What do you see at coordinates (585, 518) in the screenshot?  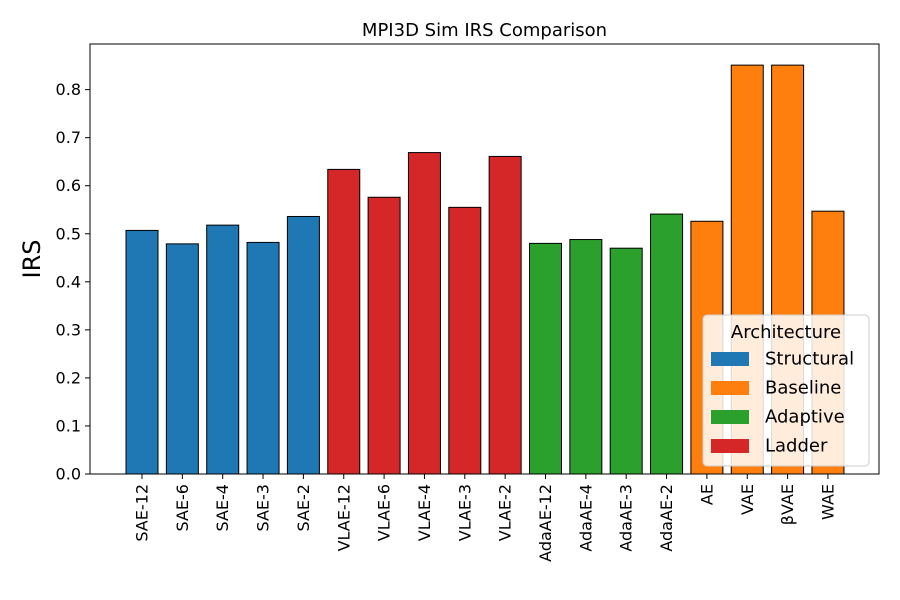 I see `x-tick-label: AdaAE-4` at bounding box center [585, 518].